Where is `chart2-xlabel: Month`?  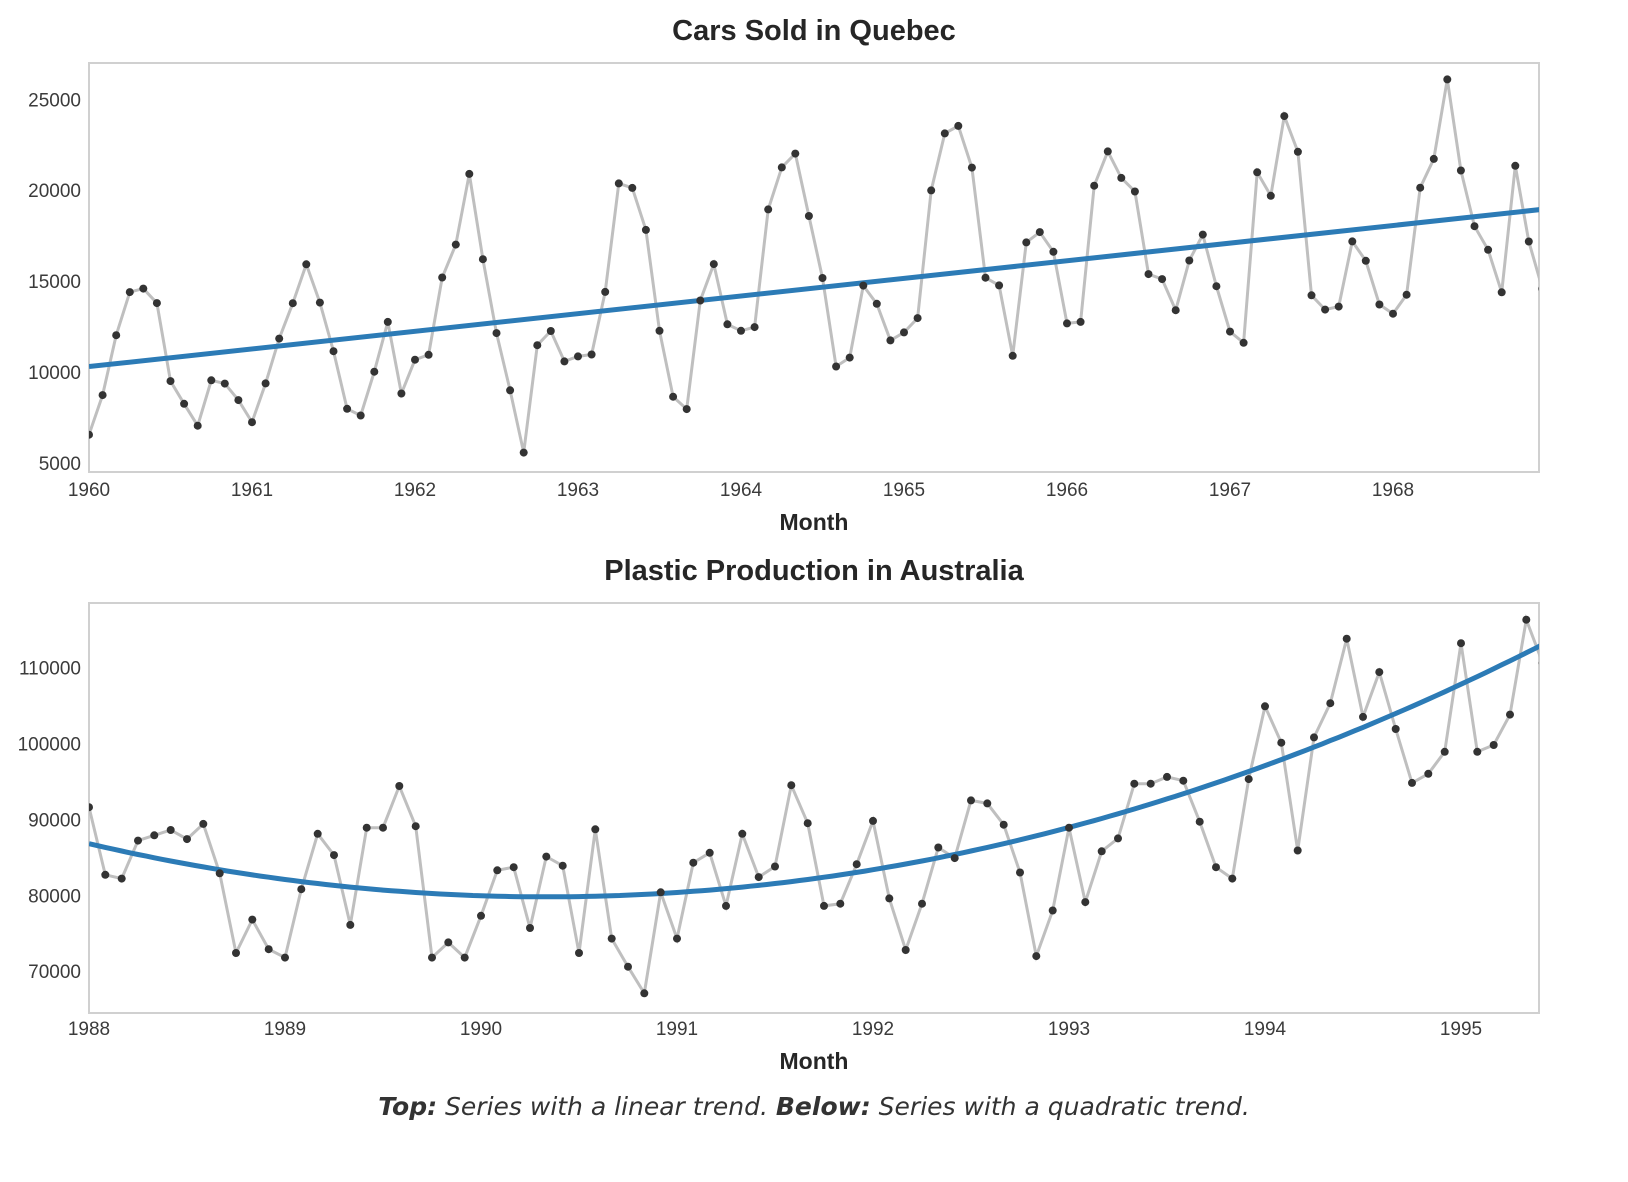
chart2-xlabel: Month is located at coordinates (814, 1061).